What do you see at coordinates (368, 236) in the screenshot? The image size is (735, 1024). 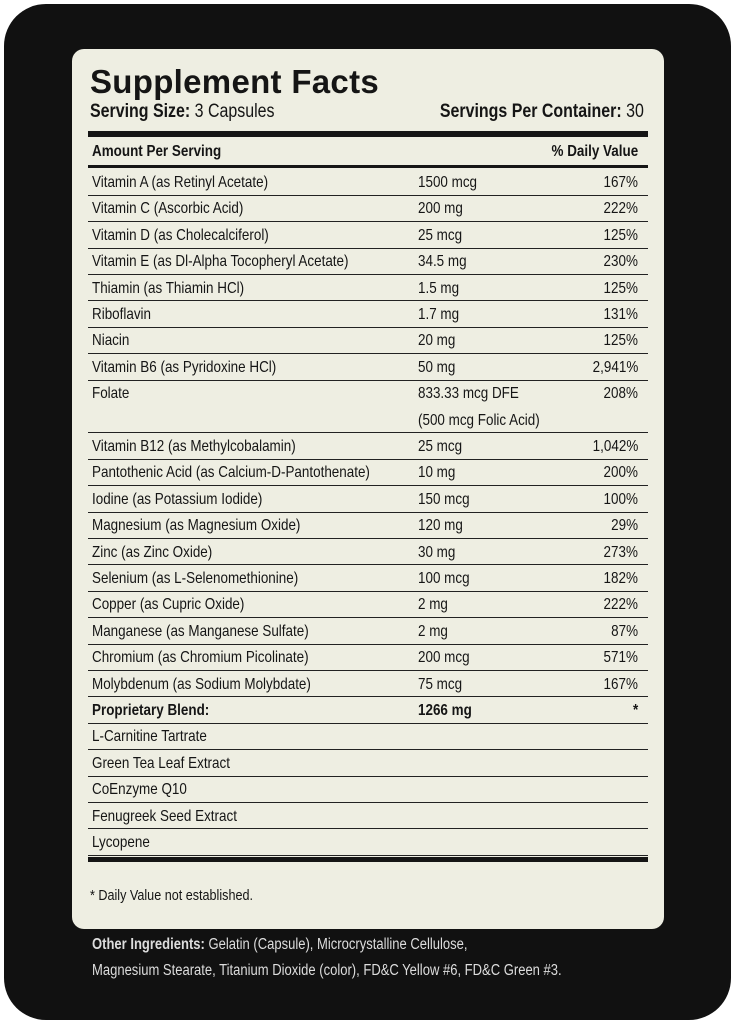 I see `row: Vitamin D (as Cholecalciferol) 25 mcg 125%` at bounding box center [368, 236].